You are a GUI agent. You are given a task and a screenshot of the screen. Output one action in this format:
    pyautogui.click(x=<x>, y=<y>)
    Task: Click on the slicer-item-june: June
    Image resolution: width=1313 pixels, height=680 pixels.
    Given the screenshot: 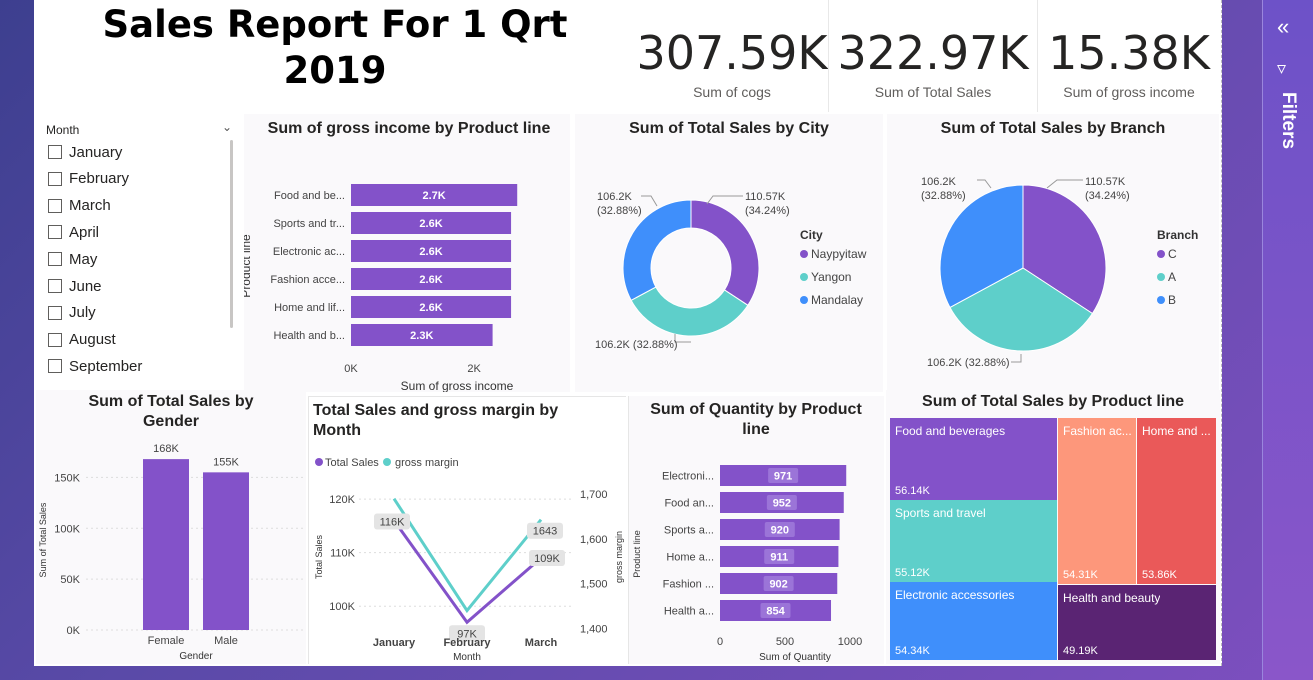 What is the action you would take?
    pyautogui.click(x=75, y=286)
    